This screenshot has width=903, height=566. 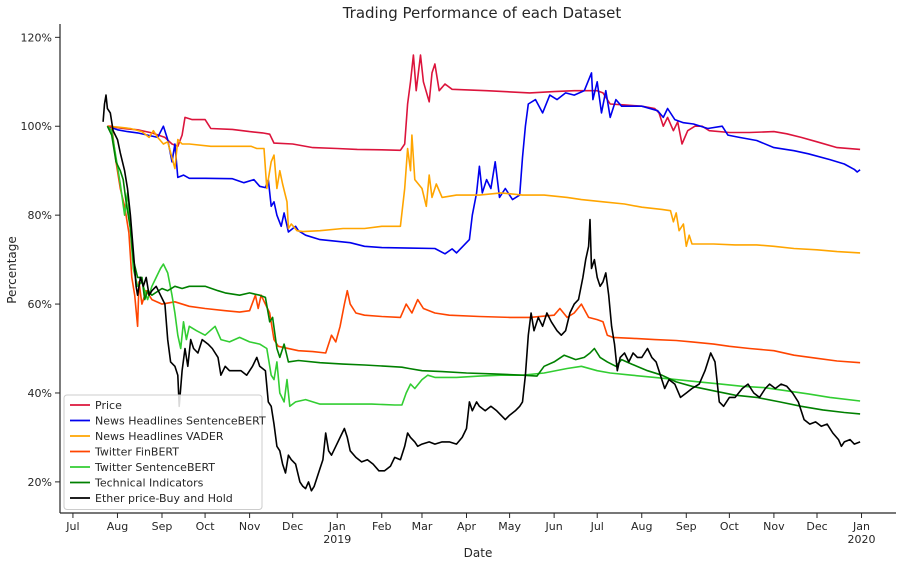 What do you see at coordinates (36, 126) in the screenshot?
I see `y-tick-label-4: 100%` at bounding box center [36, 126].